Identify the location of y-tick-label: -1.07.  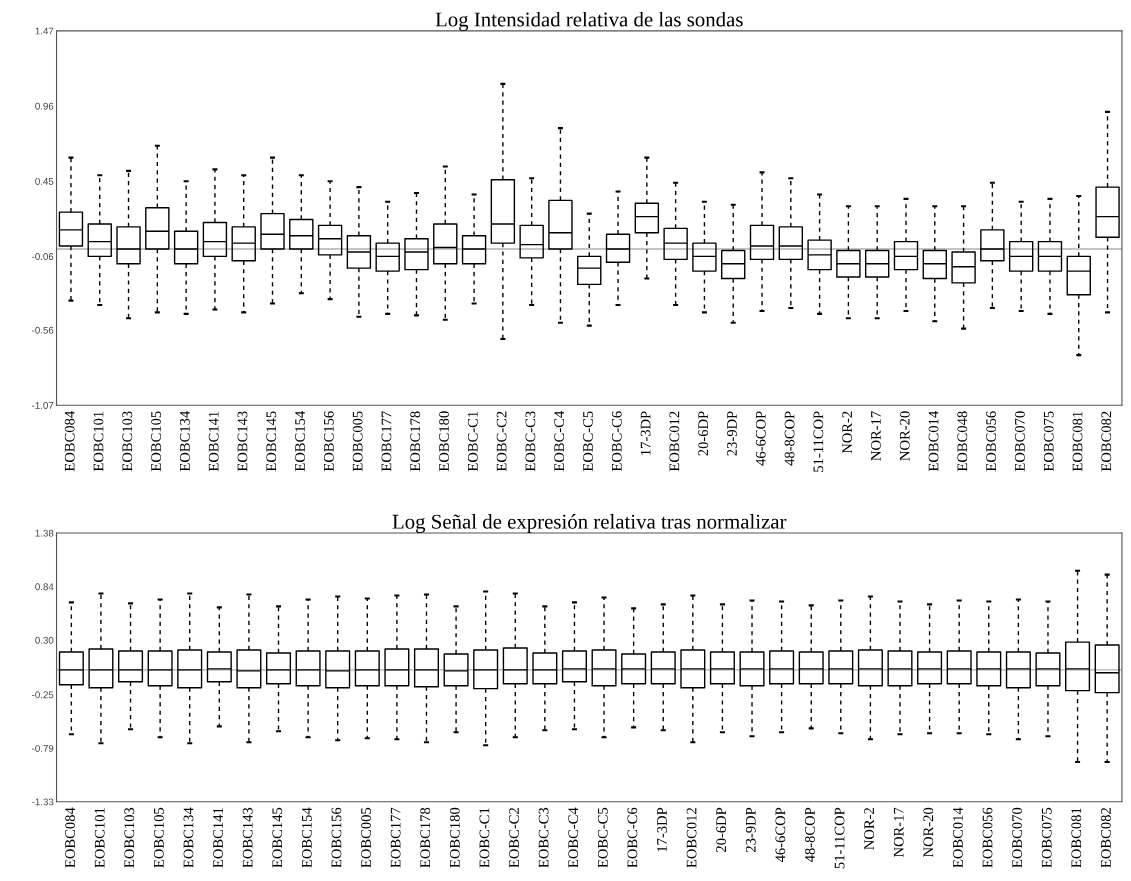
(43, 405).